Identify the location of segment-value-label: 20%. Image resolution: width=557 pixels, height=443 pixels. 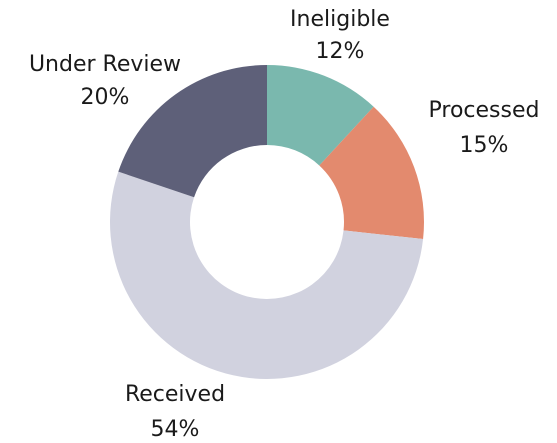
(105, 97).